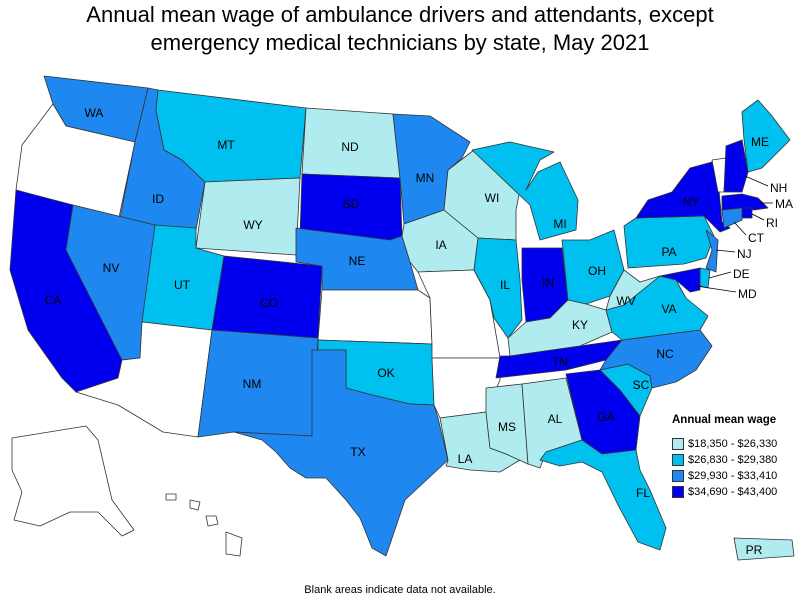 Image resolution: width=800 pixels, height=600 pixels. What do you see at coordinates (385, 373) in the screenshot?
I see `state-label-ok: OK` at bounding box center [385, 373].